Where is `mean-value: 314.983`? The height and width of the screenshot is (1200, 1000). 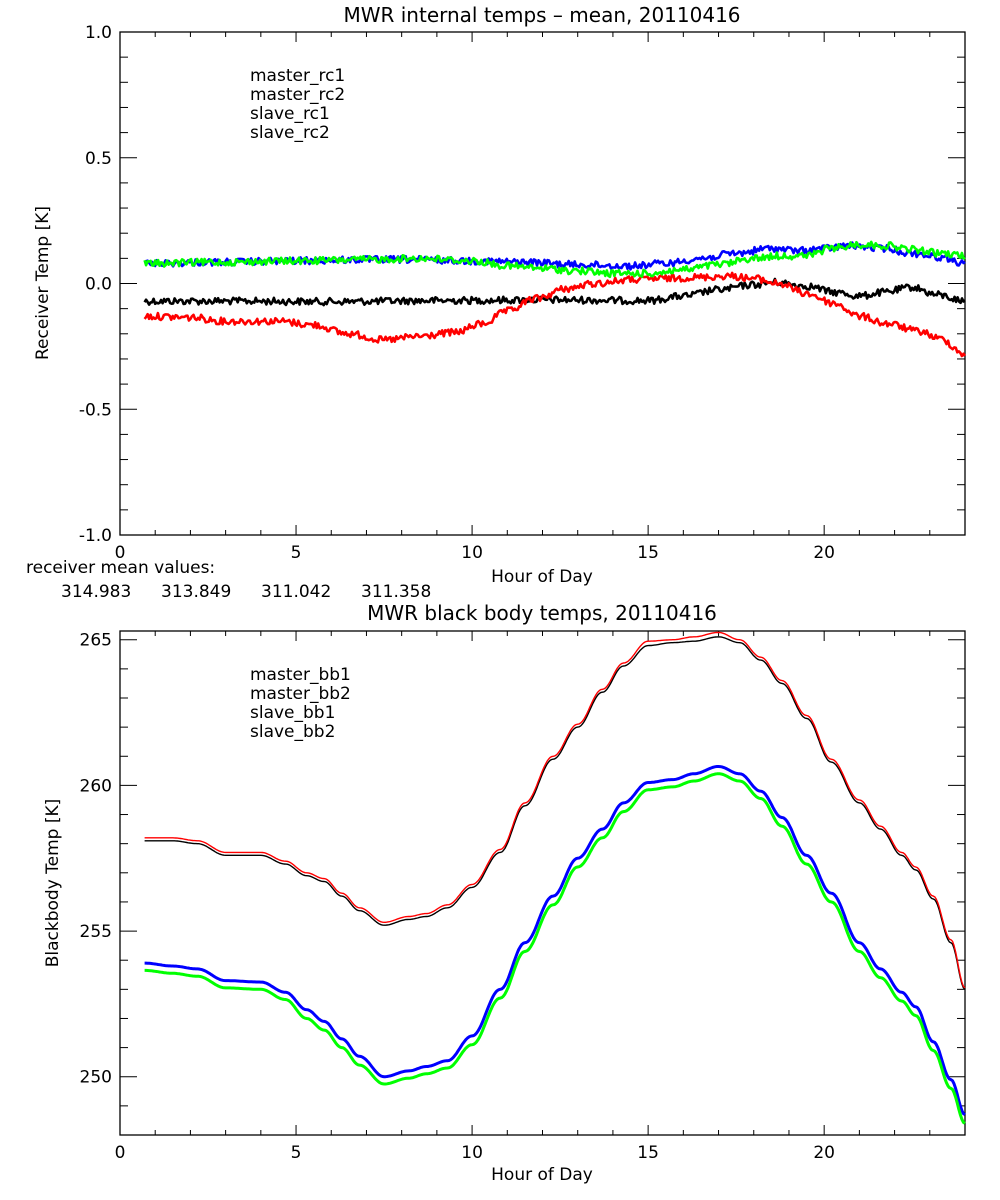 mean-value: 314.983 is located at coordinates (96, 592).